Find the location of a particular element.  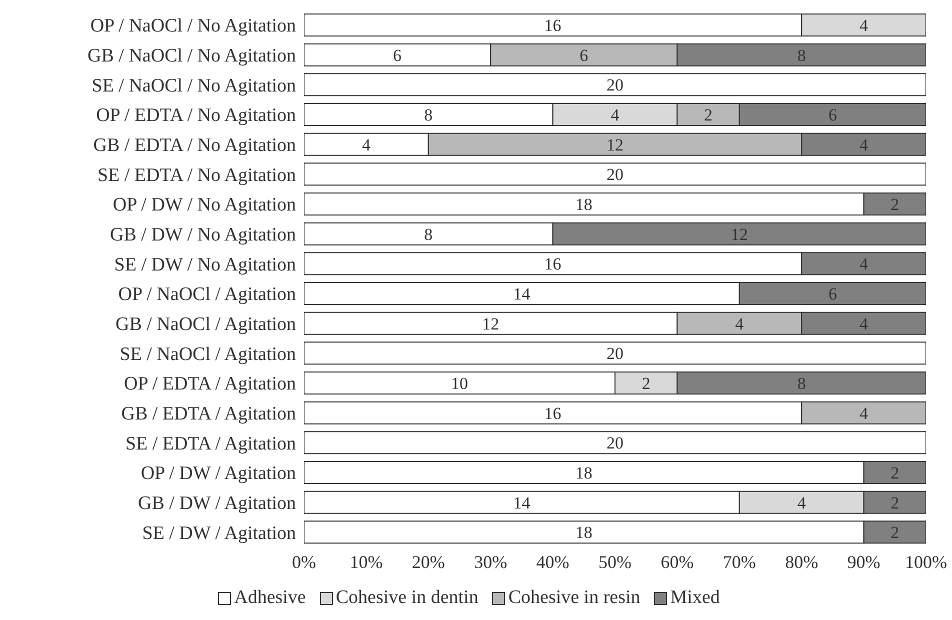

y-tick-label: SE / NaOCl / No Agitation is located at coordinates (194, 85).